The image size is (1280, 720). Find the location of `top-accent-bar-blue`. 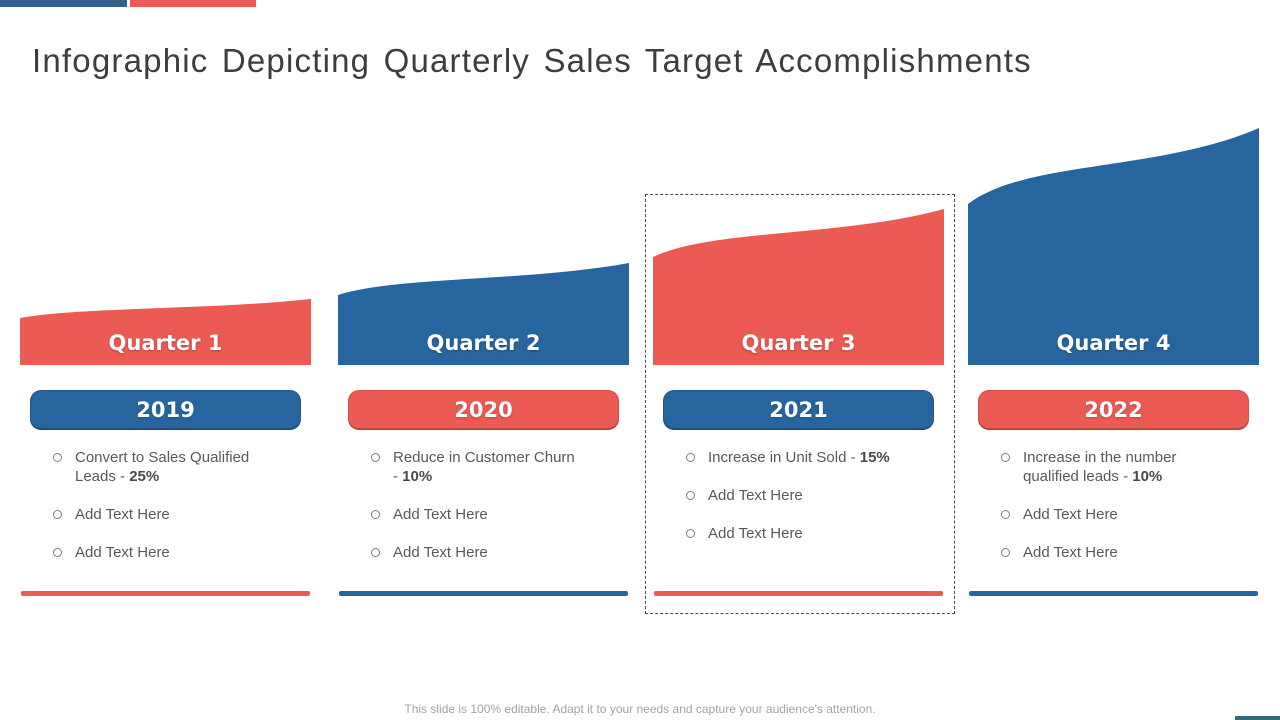

top-accent-bar-blue is located at coordinates (63, 3).